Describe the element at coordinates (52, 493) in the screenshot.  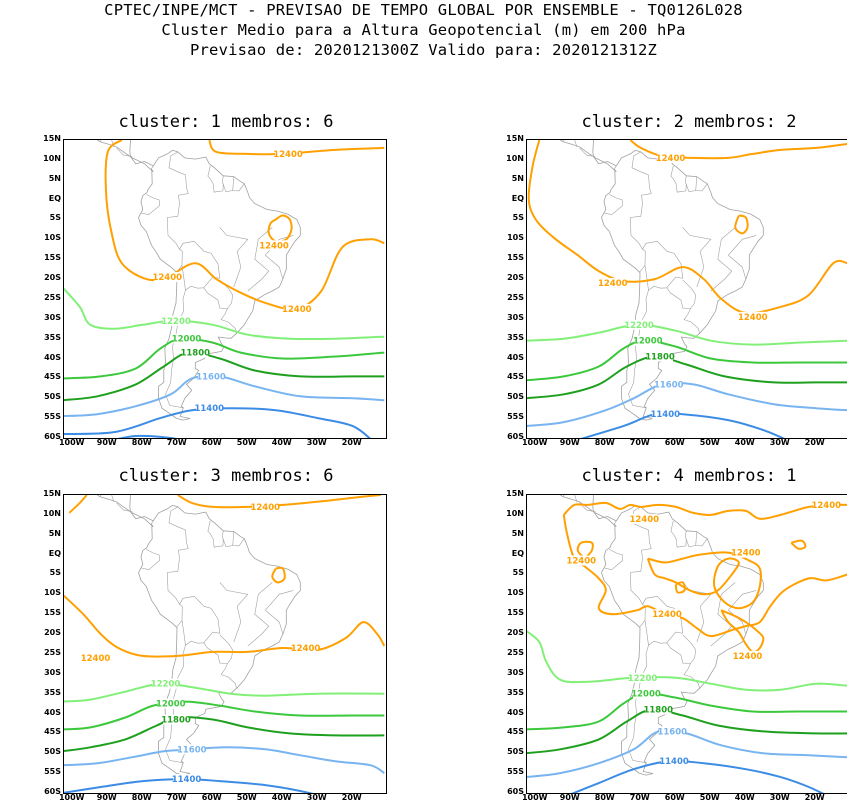
I see `lat-tick-label: 15N` at that location.